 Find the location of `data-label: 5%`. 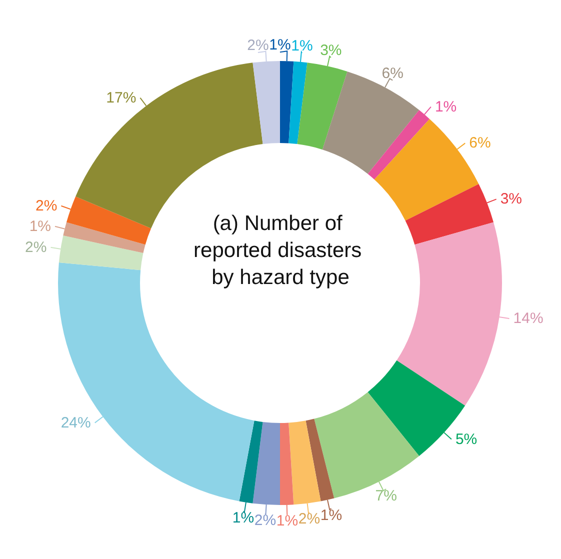

data-label: 5% is located at coordinates (466, 439).